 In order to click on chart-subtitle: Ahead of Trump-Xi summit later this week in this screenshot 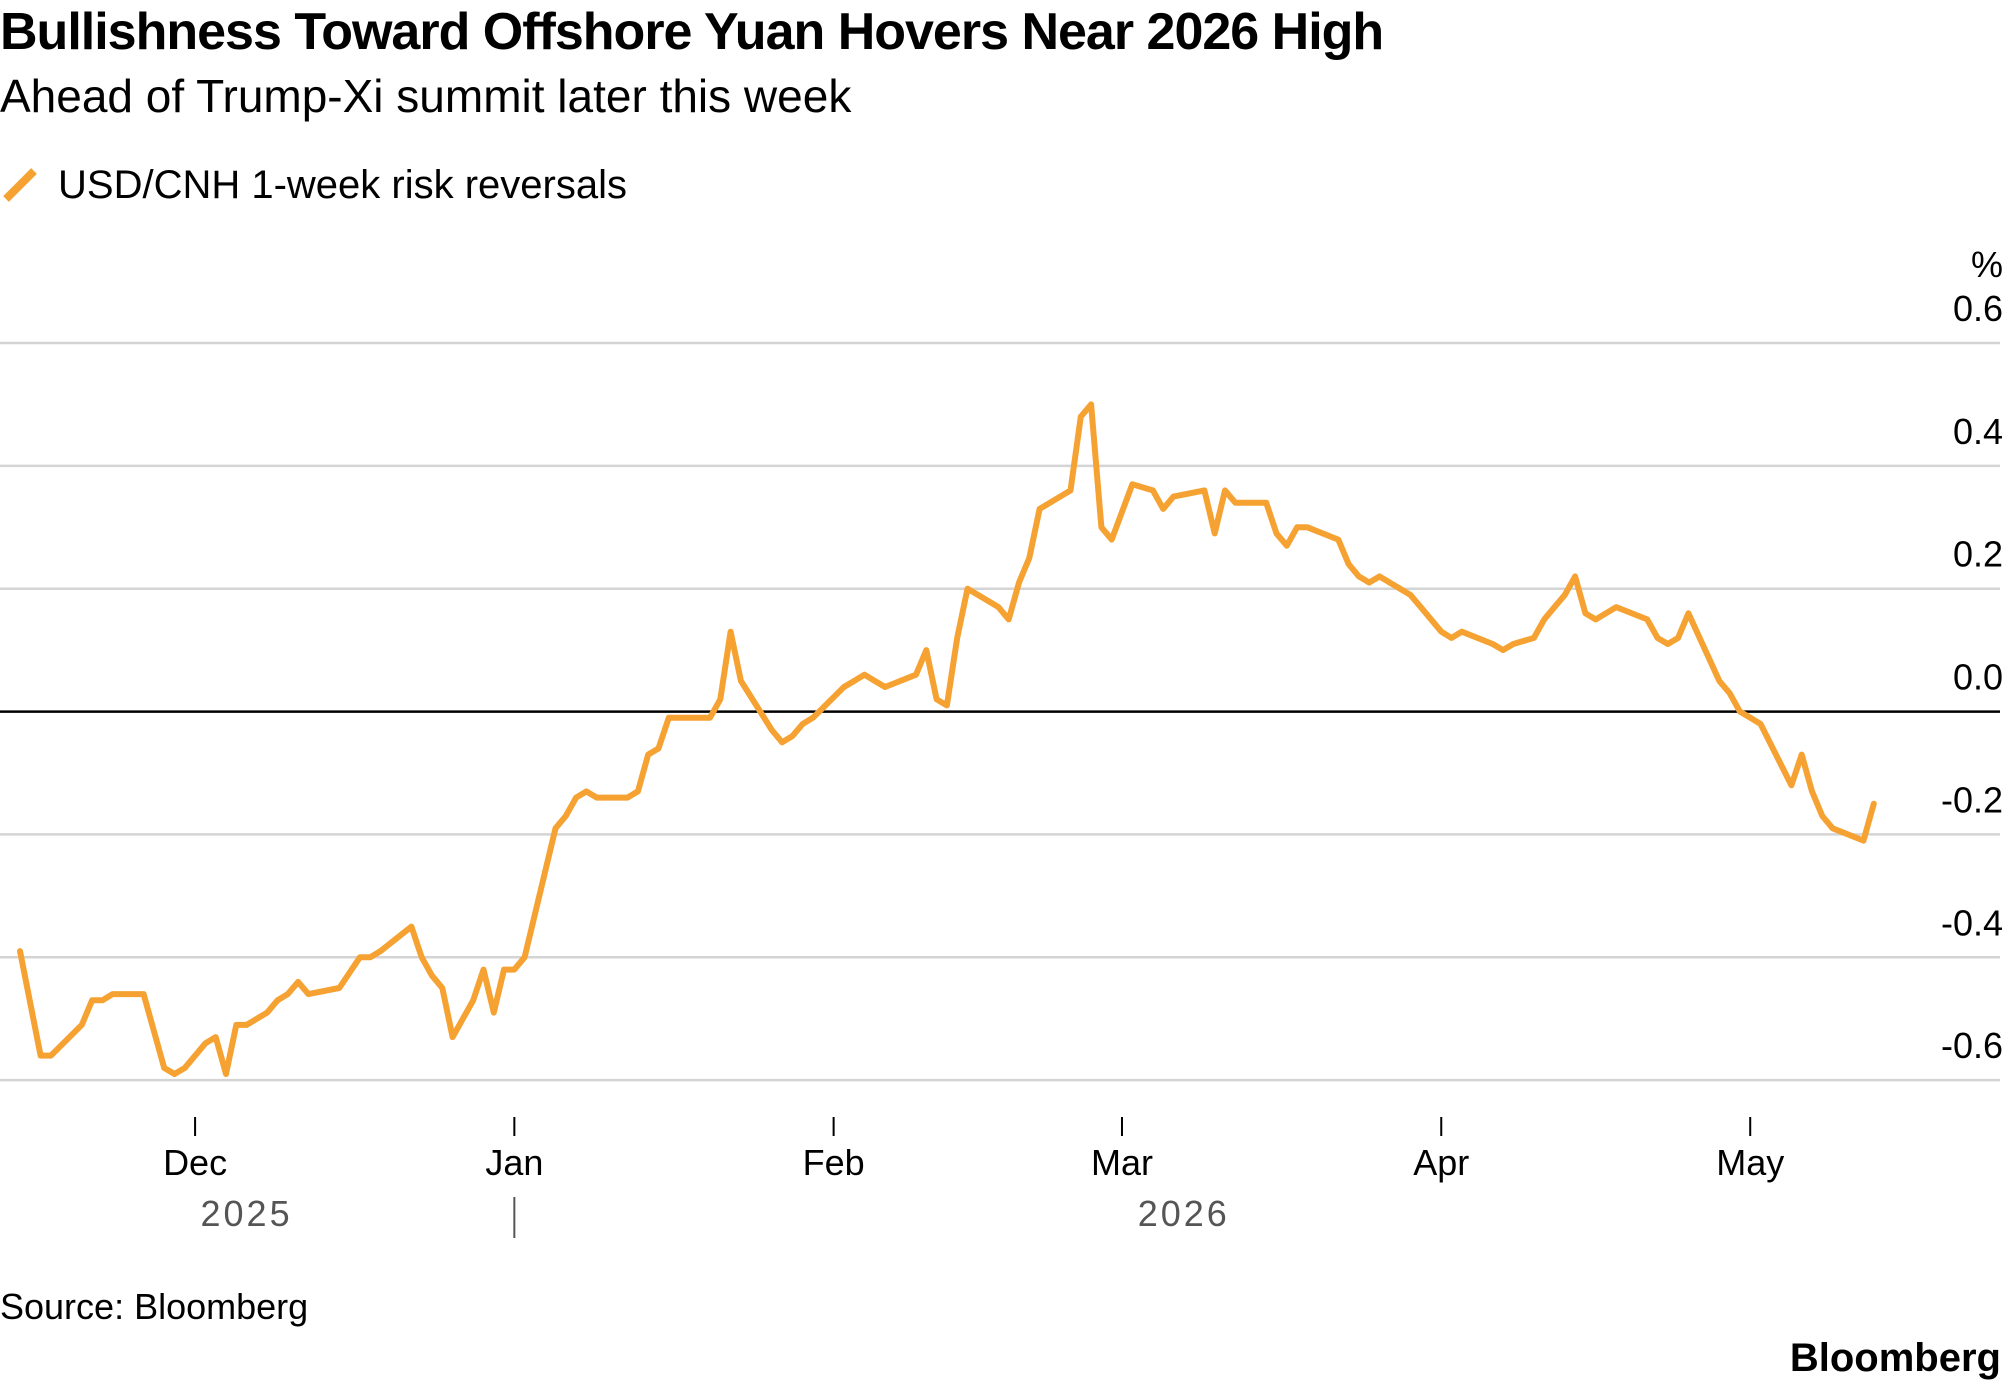, I will do `click(426, 96)`.